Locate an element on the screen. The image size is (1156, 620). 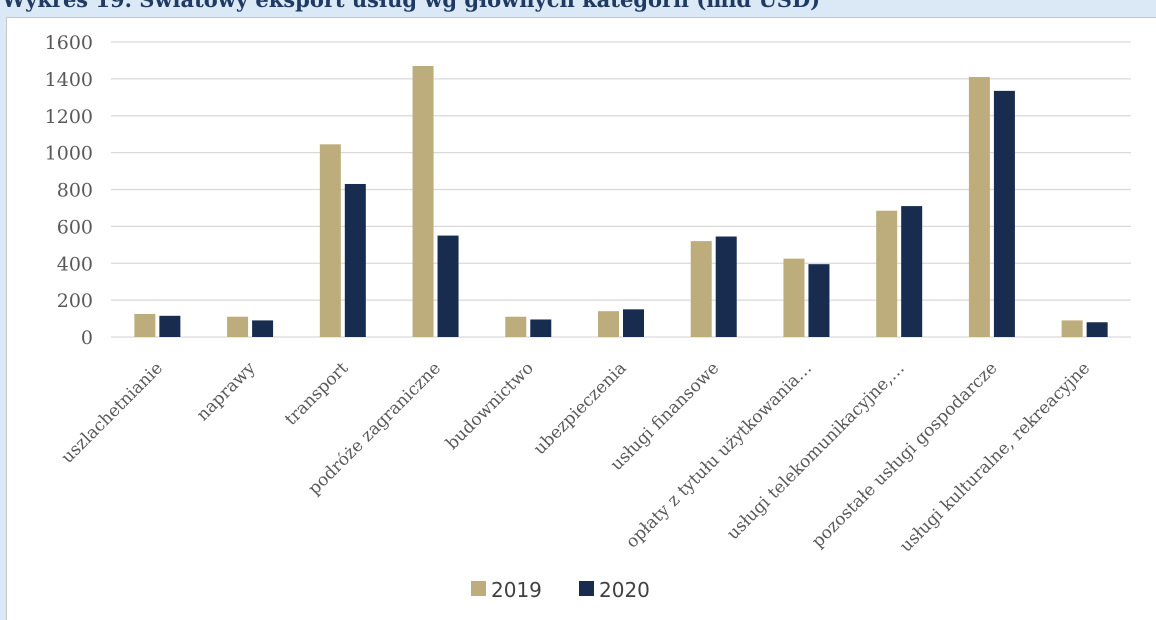
y-tick-label: 1200 is located at coordinates (69, 117).